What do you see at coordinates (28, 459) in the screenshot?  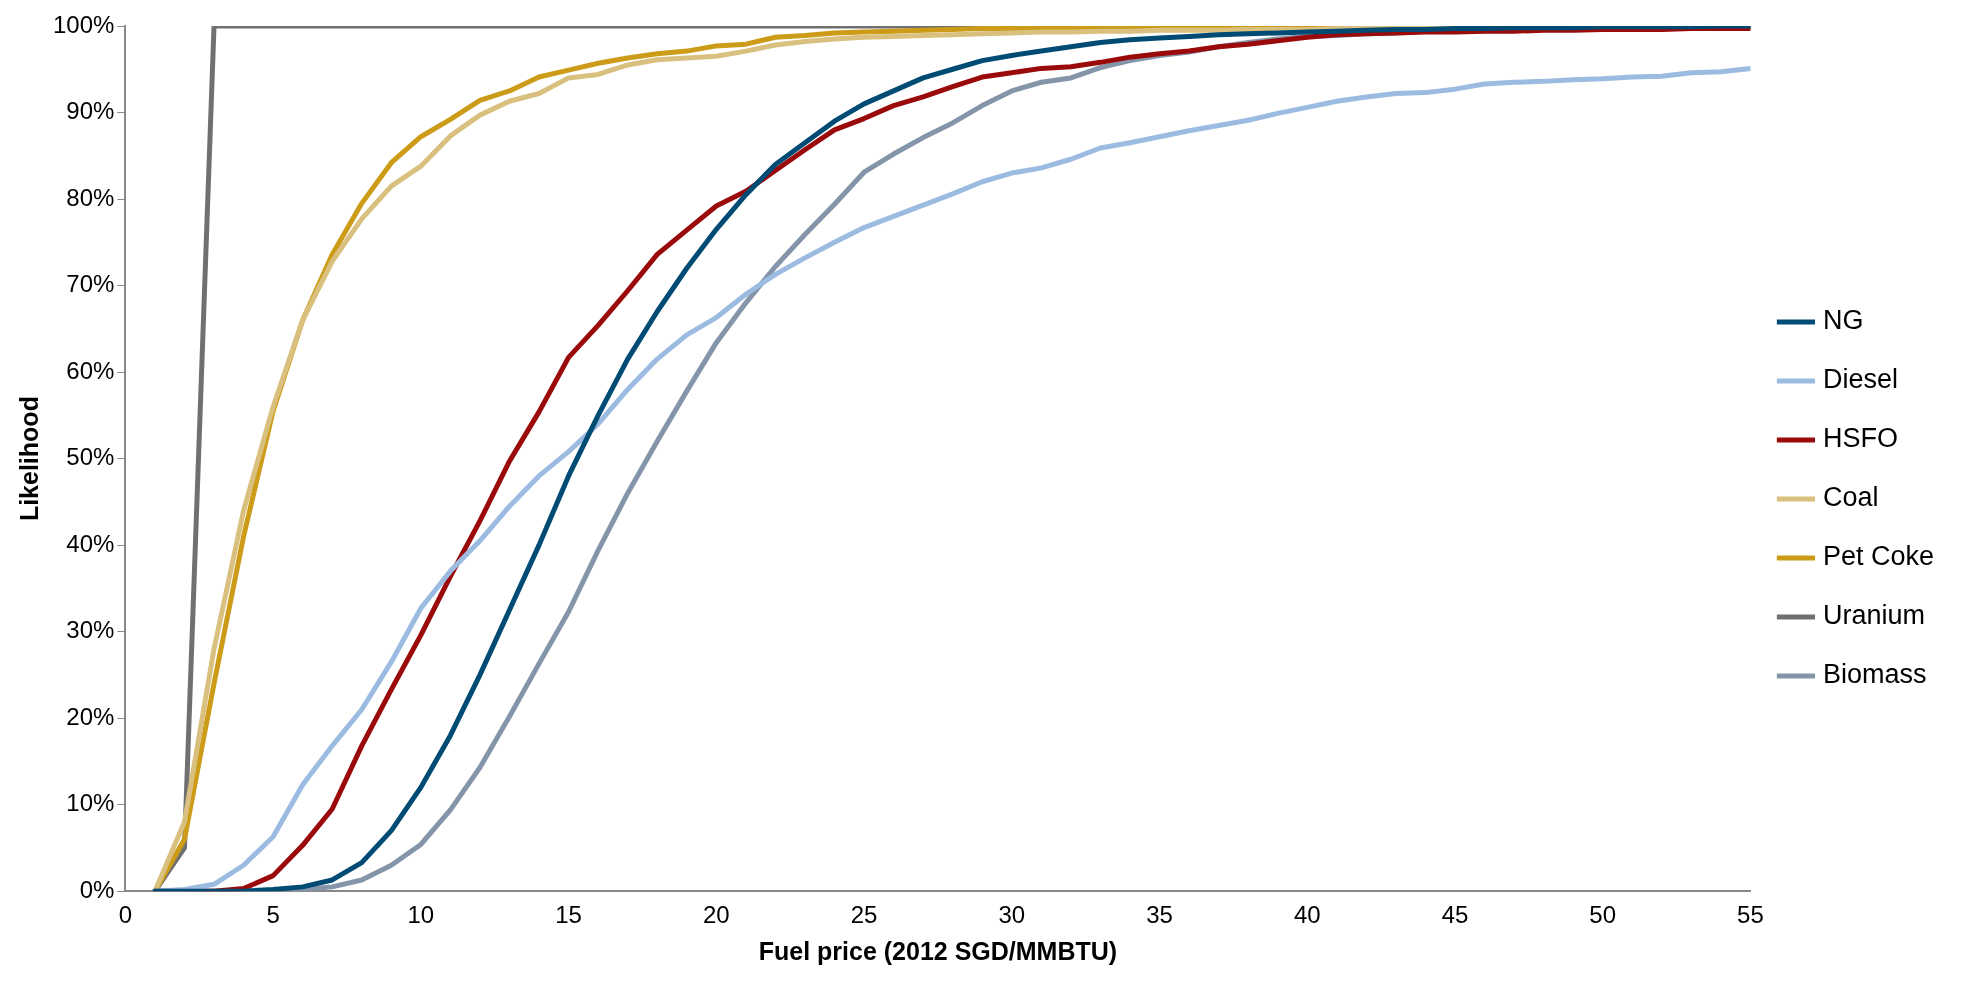 I see `y-axis-title: Likelihood` at bounding box center [28, 459].